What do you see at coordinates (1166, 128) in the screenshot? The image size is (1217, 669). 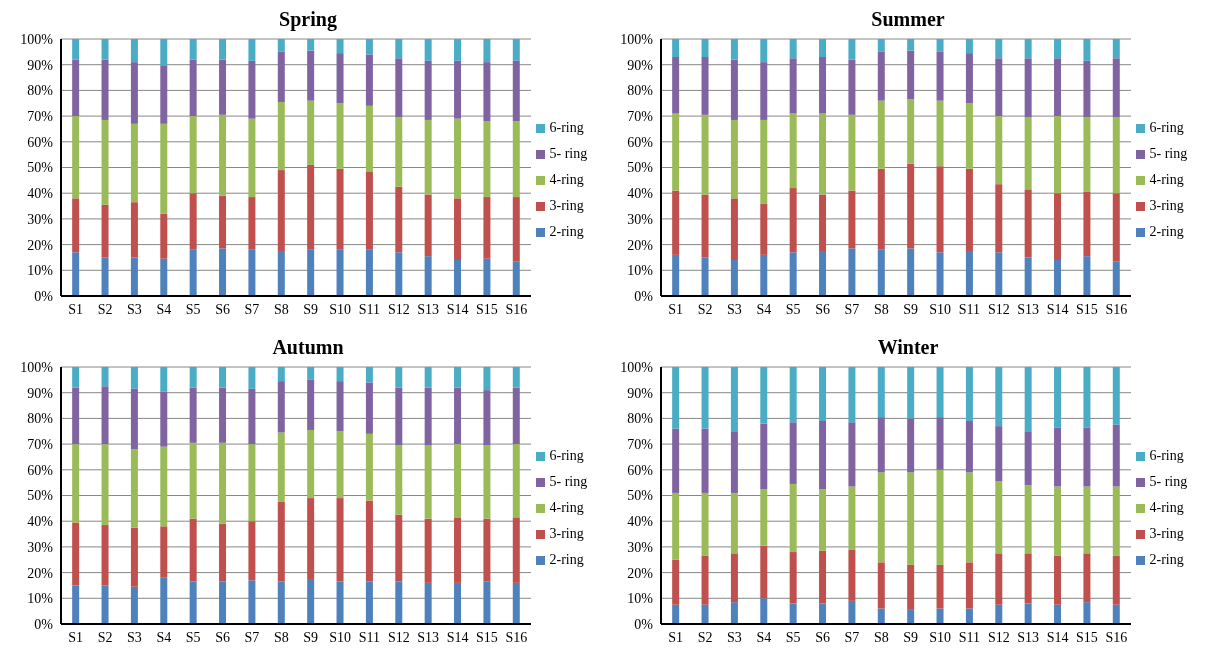 I see `legend-label: 6-ring` at bounding box center [1166, 128].